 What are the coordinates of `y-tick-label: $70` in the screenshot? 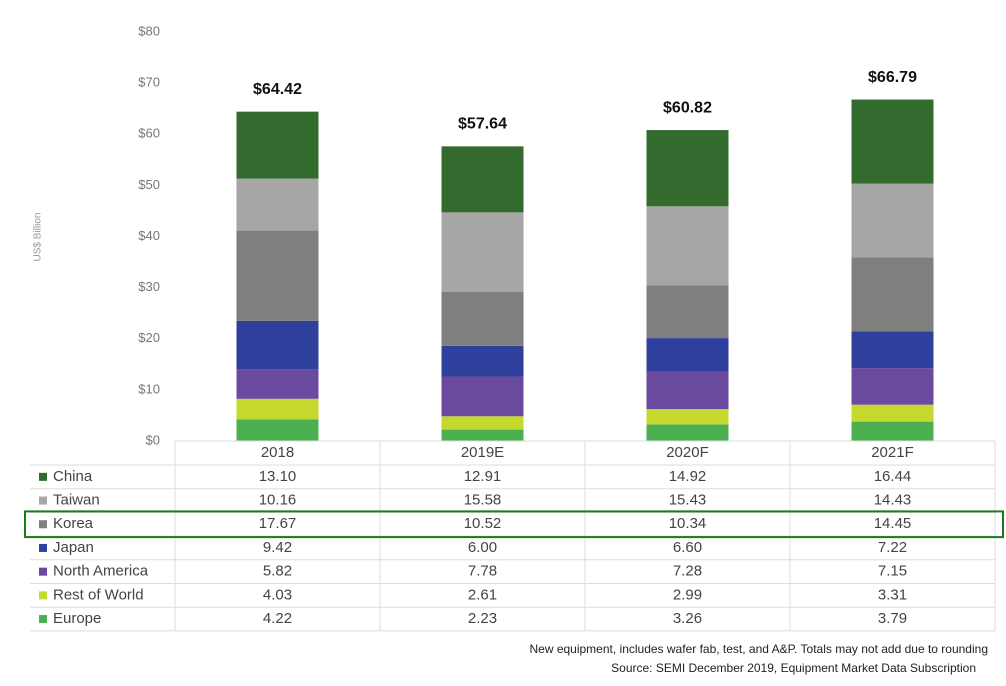 It's located at (149, 82).